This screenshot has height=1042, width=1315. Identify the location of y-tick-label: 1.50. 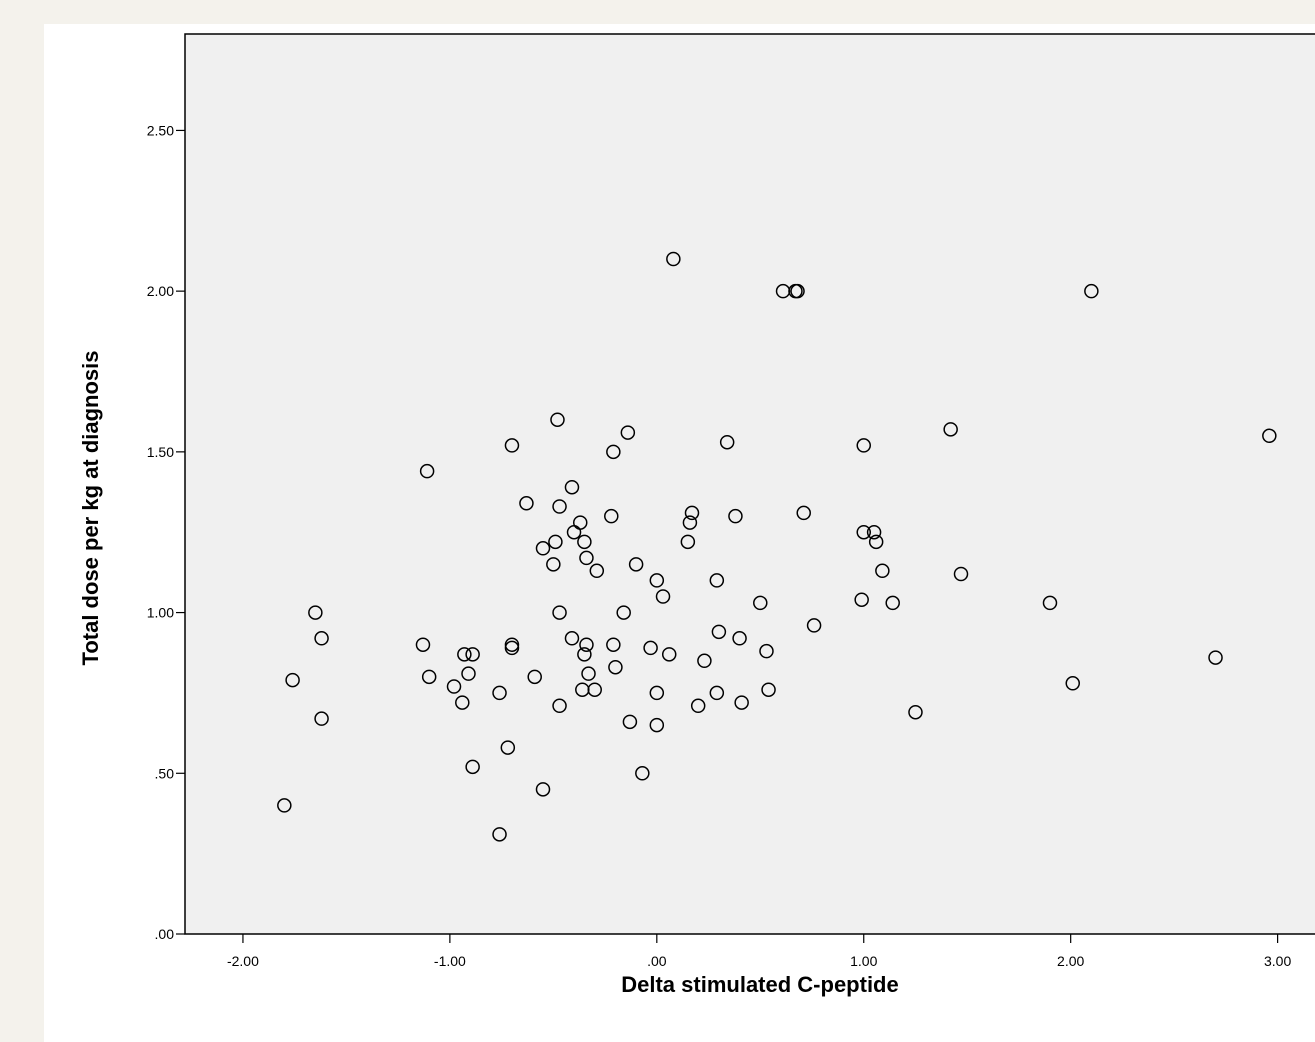
(160, 452).